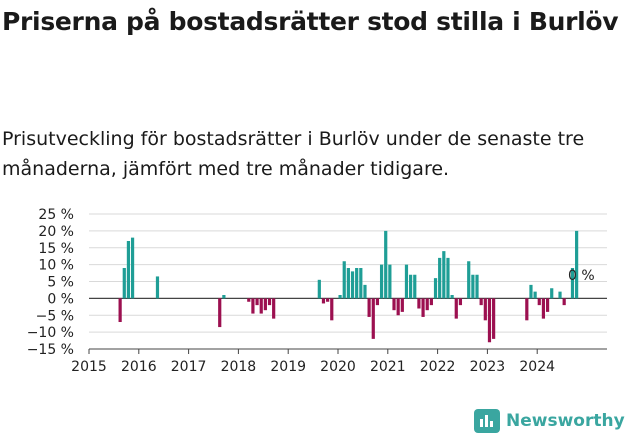  Describe the element at coordinates (50, 333) in the screenshot. I see `y-tick-label: −10 %` at that location.